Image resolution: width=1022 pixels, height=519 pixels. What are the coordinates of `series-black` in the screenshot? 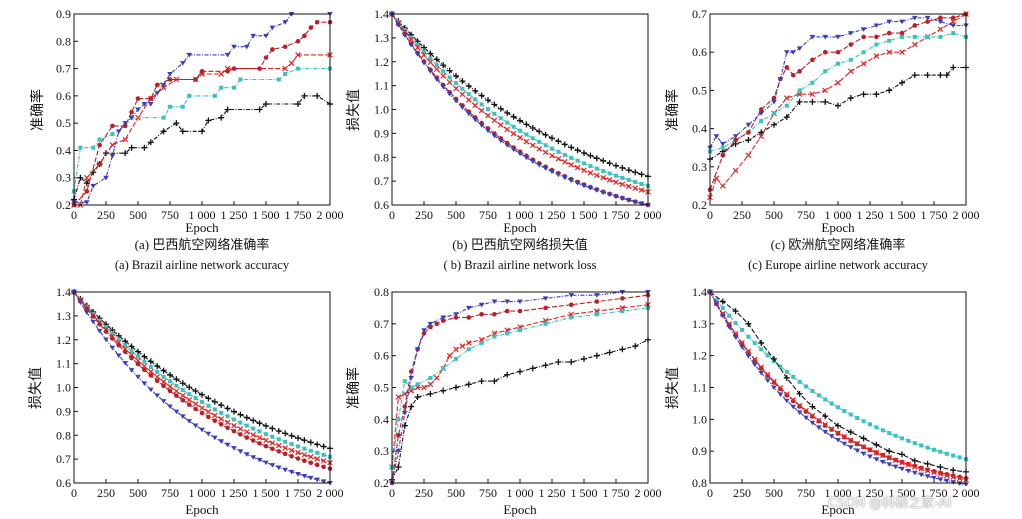 It's located at (838, 113).